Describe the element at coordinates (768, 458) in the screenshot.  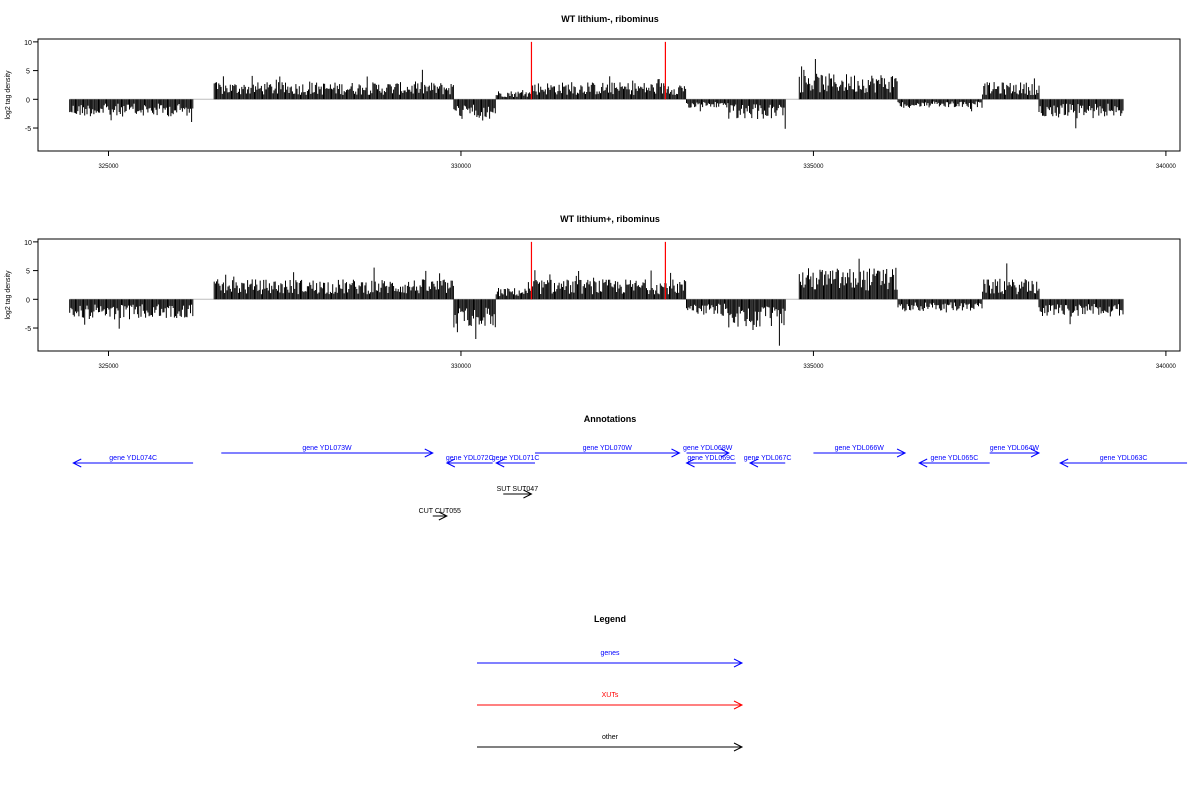
I see `feature-label: gene YDL067C` at that location.